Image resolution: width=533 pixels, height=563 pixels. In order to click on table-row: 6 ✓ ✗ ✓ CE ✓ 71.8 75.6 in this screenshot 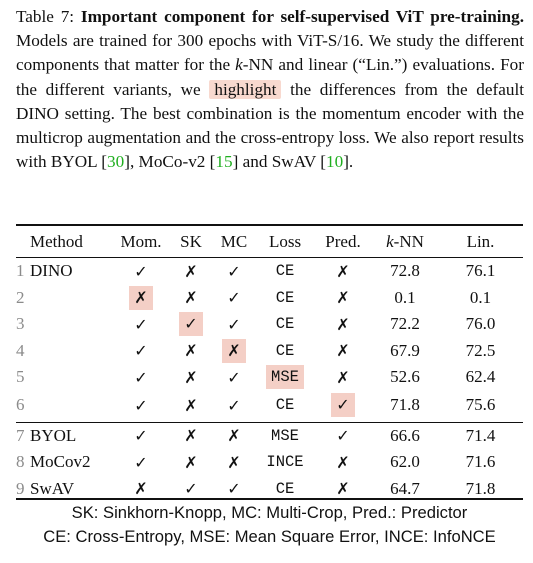, I will do `click(269, 405)`.